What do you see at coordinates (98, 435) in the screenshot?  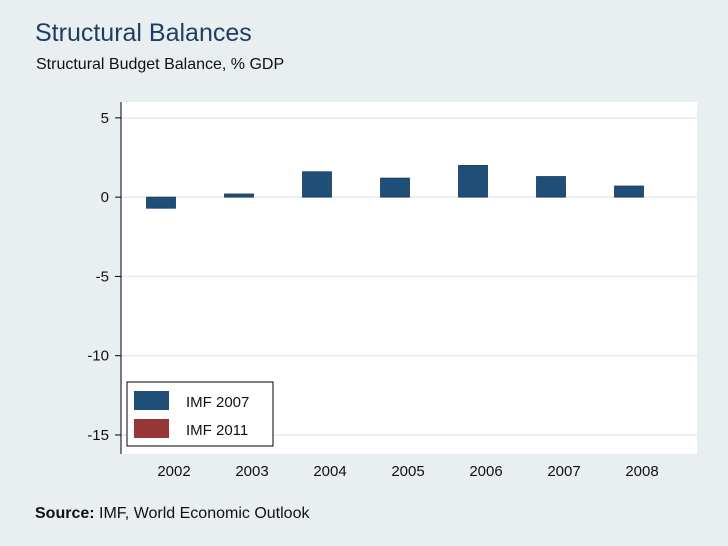 I see `y-tick-label: -15` at bounding box center [98, 435].